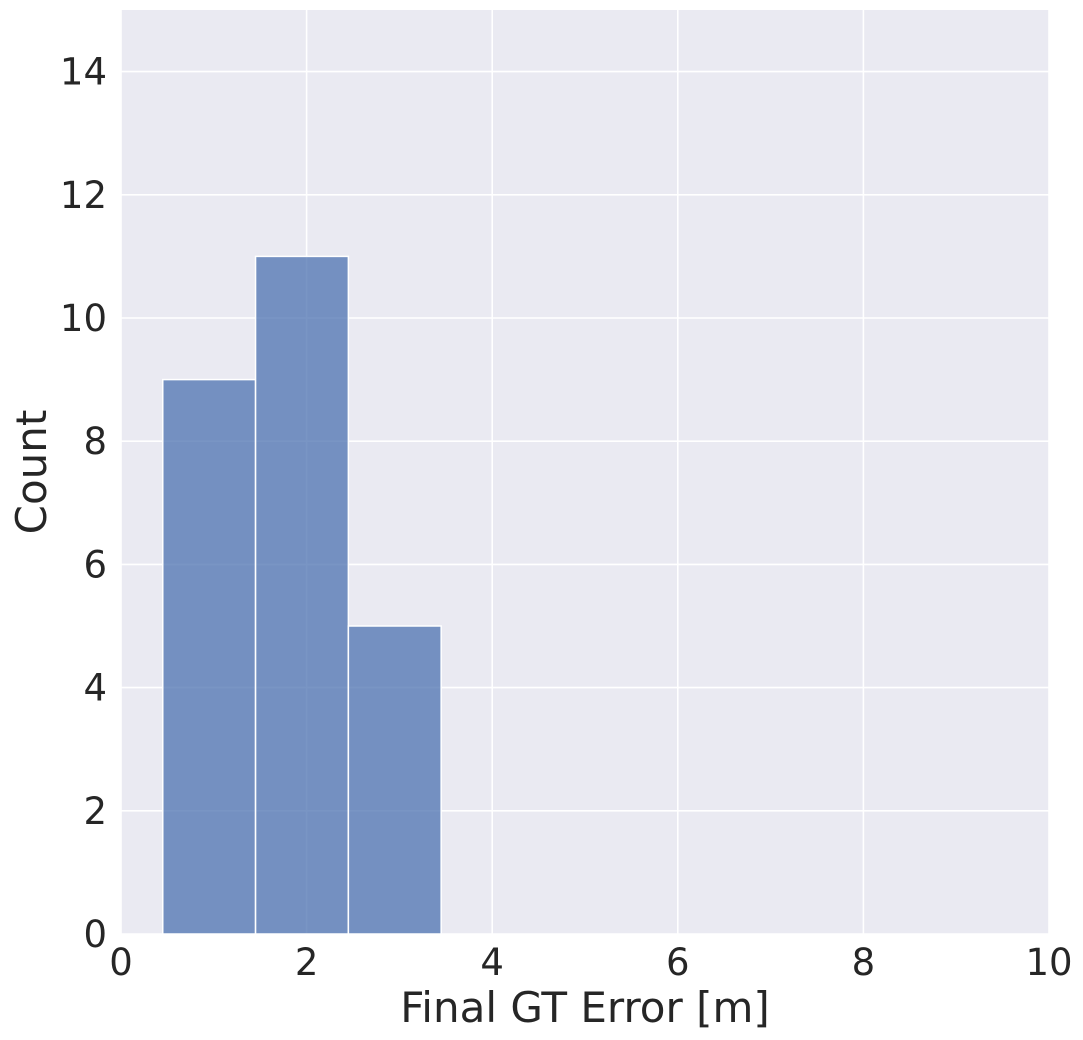  Describe the element at coordinates (95, 564) in the screenshot. I see `y-tick-label-6: 6` at that location.